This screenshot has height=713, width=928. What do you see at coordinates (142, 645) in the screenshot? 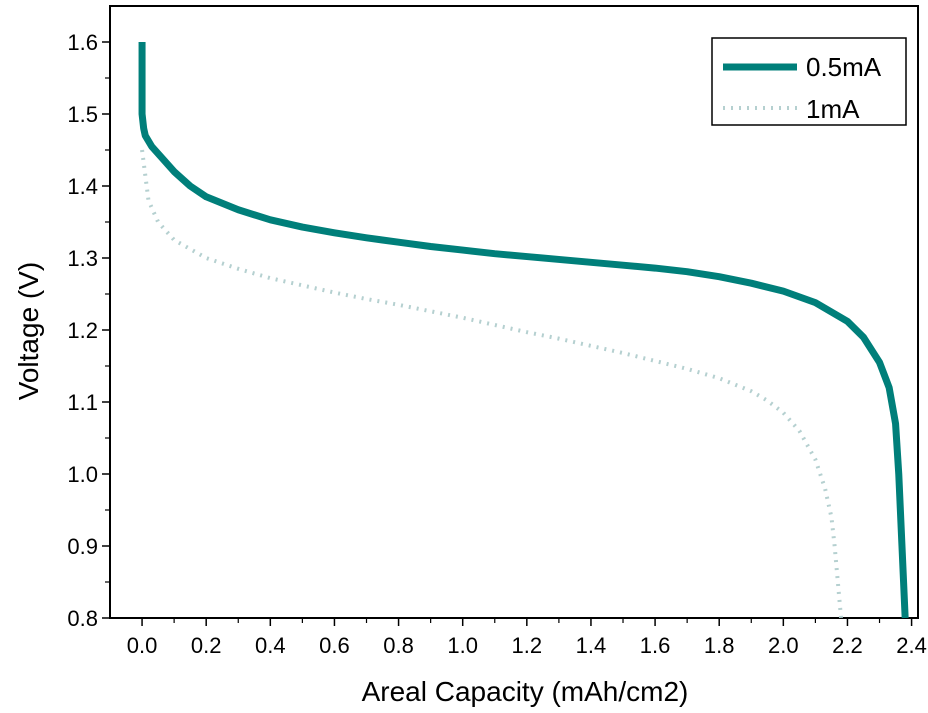
I see `x-tick-label-0: 0.0` at bounding box center [142, 645].